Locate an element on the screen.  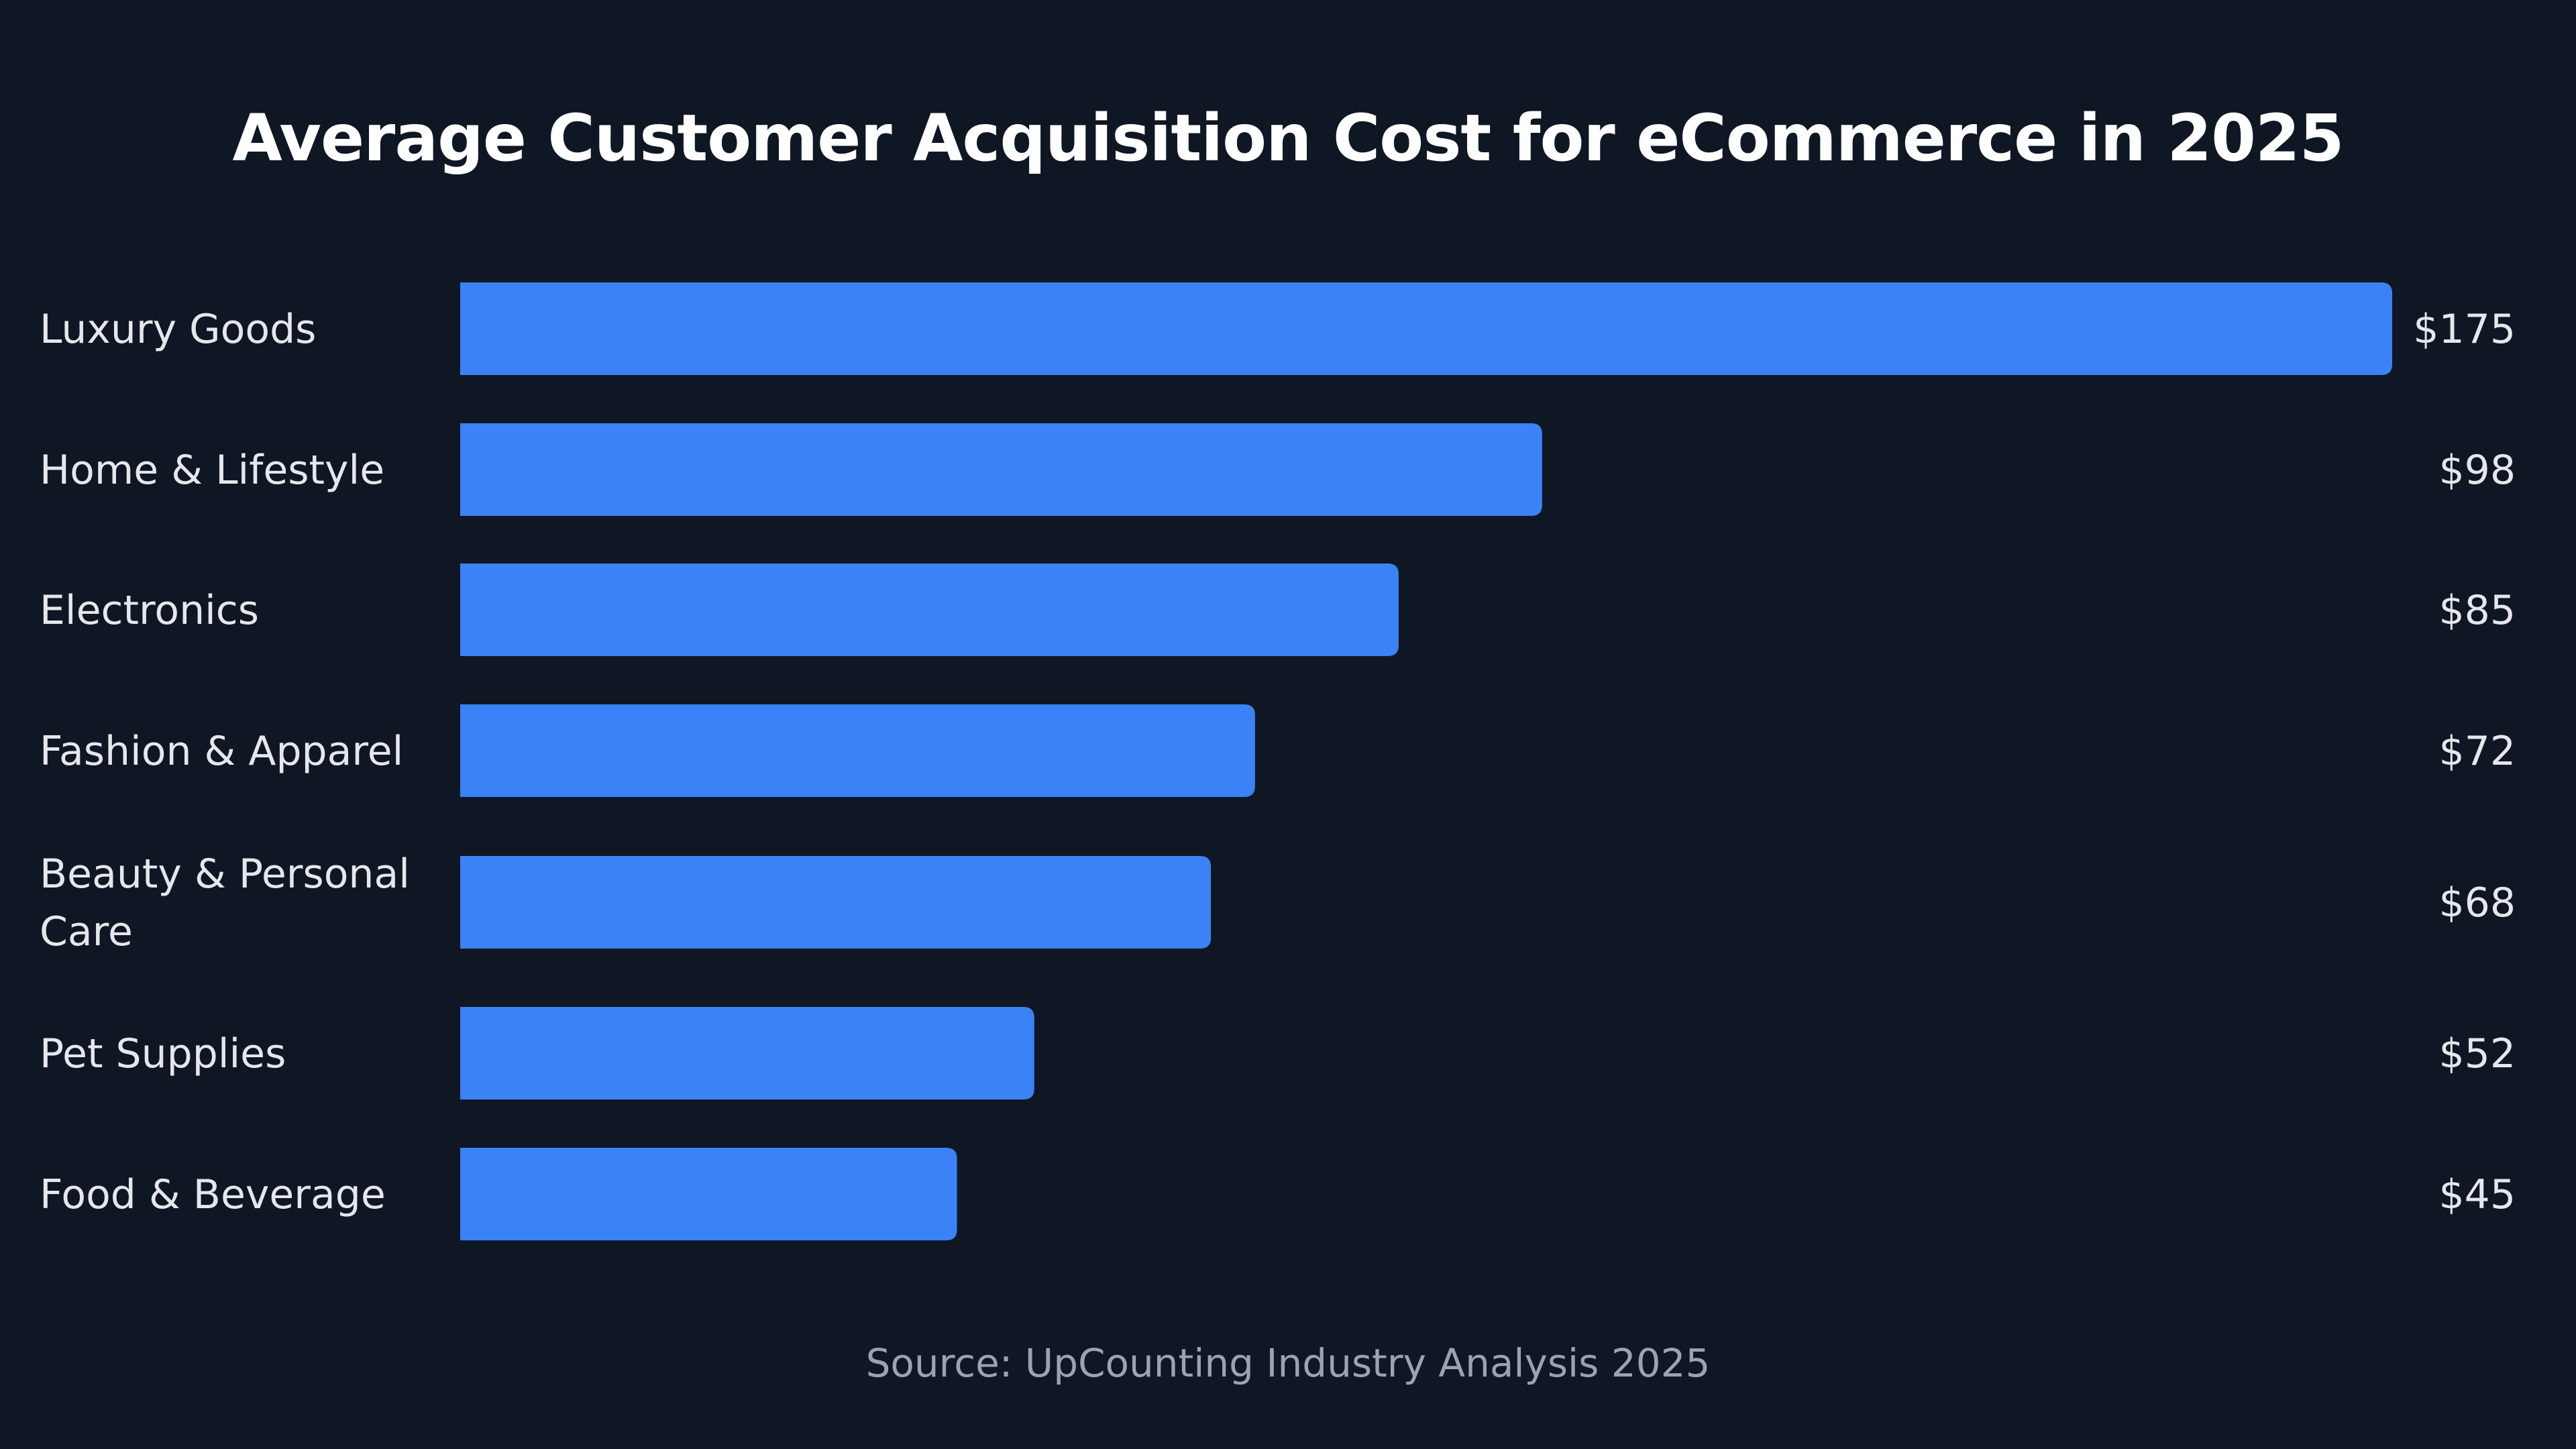
category-label-line: Electronics is located at coordinates (149, 610).